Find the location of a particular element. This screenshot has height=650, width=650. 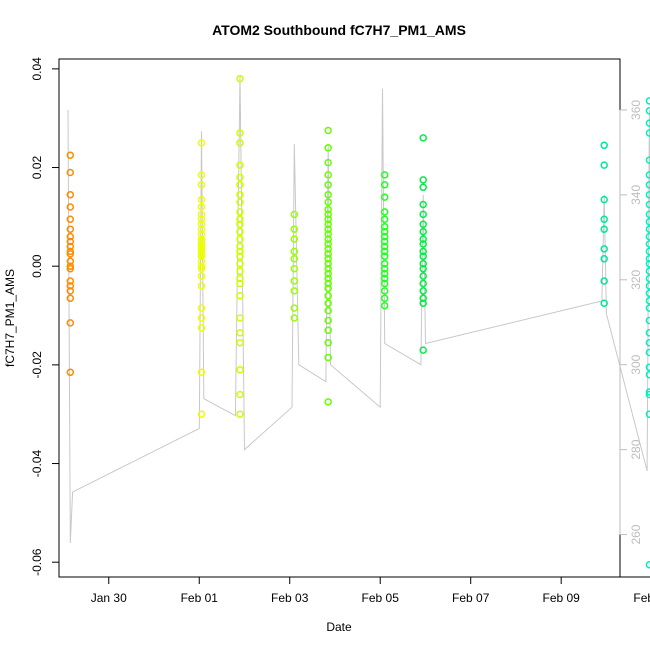

y-axis: -0.06 -0.04 -0.02 0.00 0.02 0.04 is located at coordinates (45, 316).